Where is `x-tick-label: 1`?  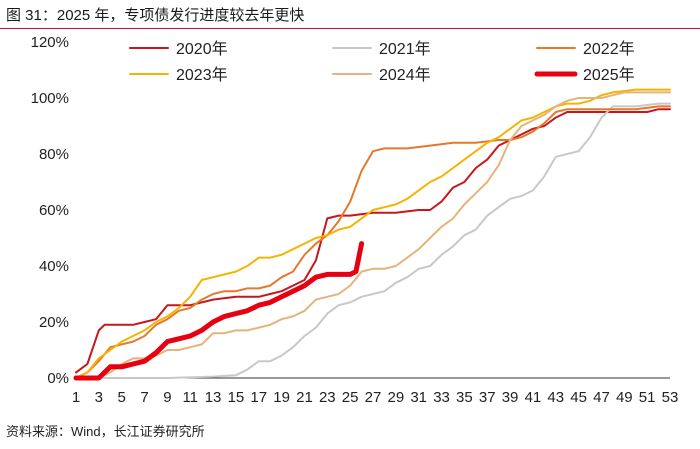
x-tick-label: 1 is located at coordinates (76, 397).